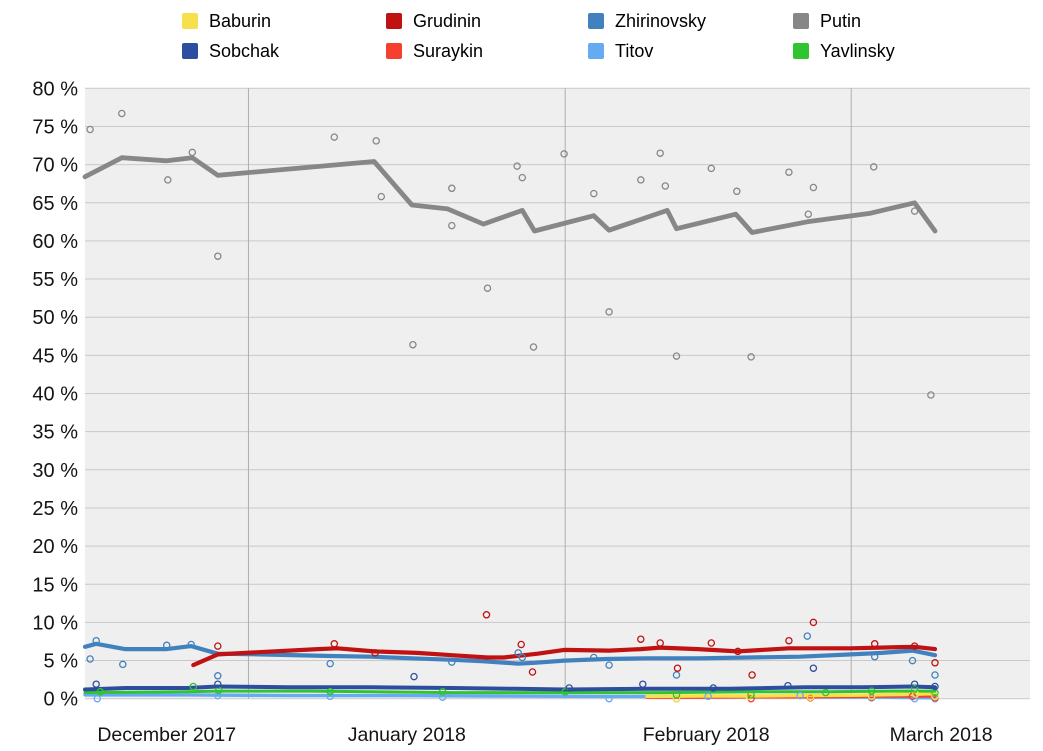 The width and height of the screenshot is (1043, 751). Describe the element at coordinates (166, 735) in the screenshot. I see `x-axis-label: December 2017` at that location.